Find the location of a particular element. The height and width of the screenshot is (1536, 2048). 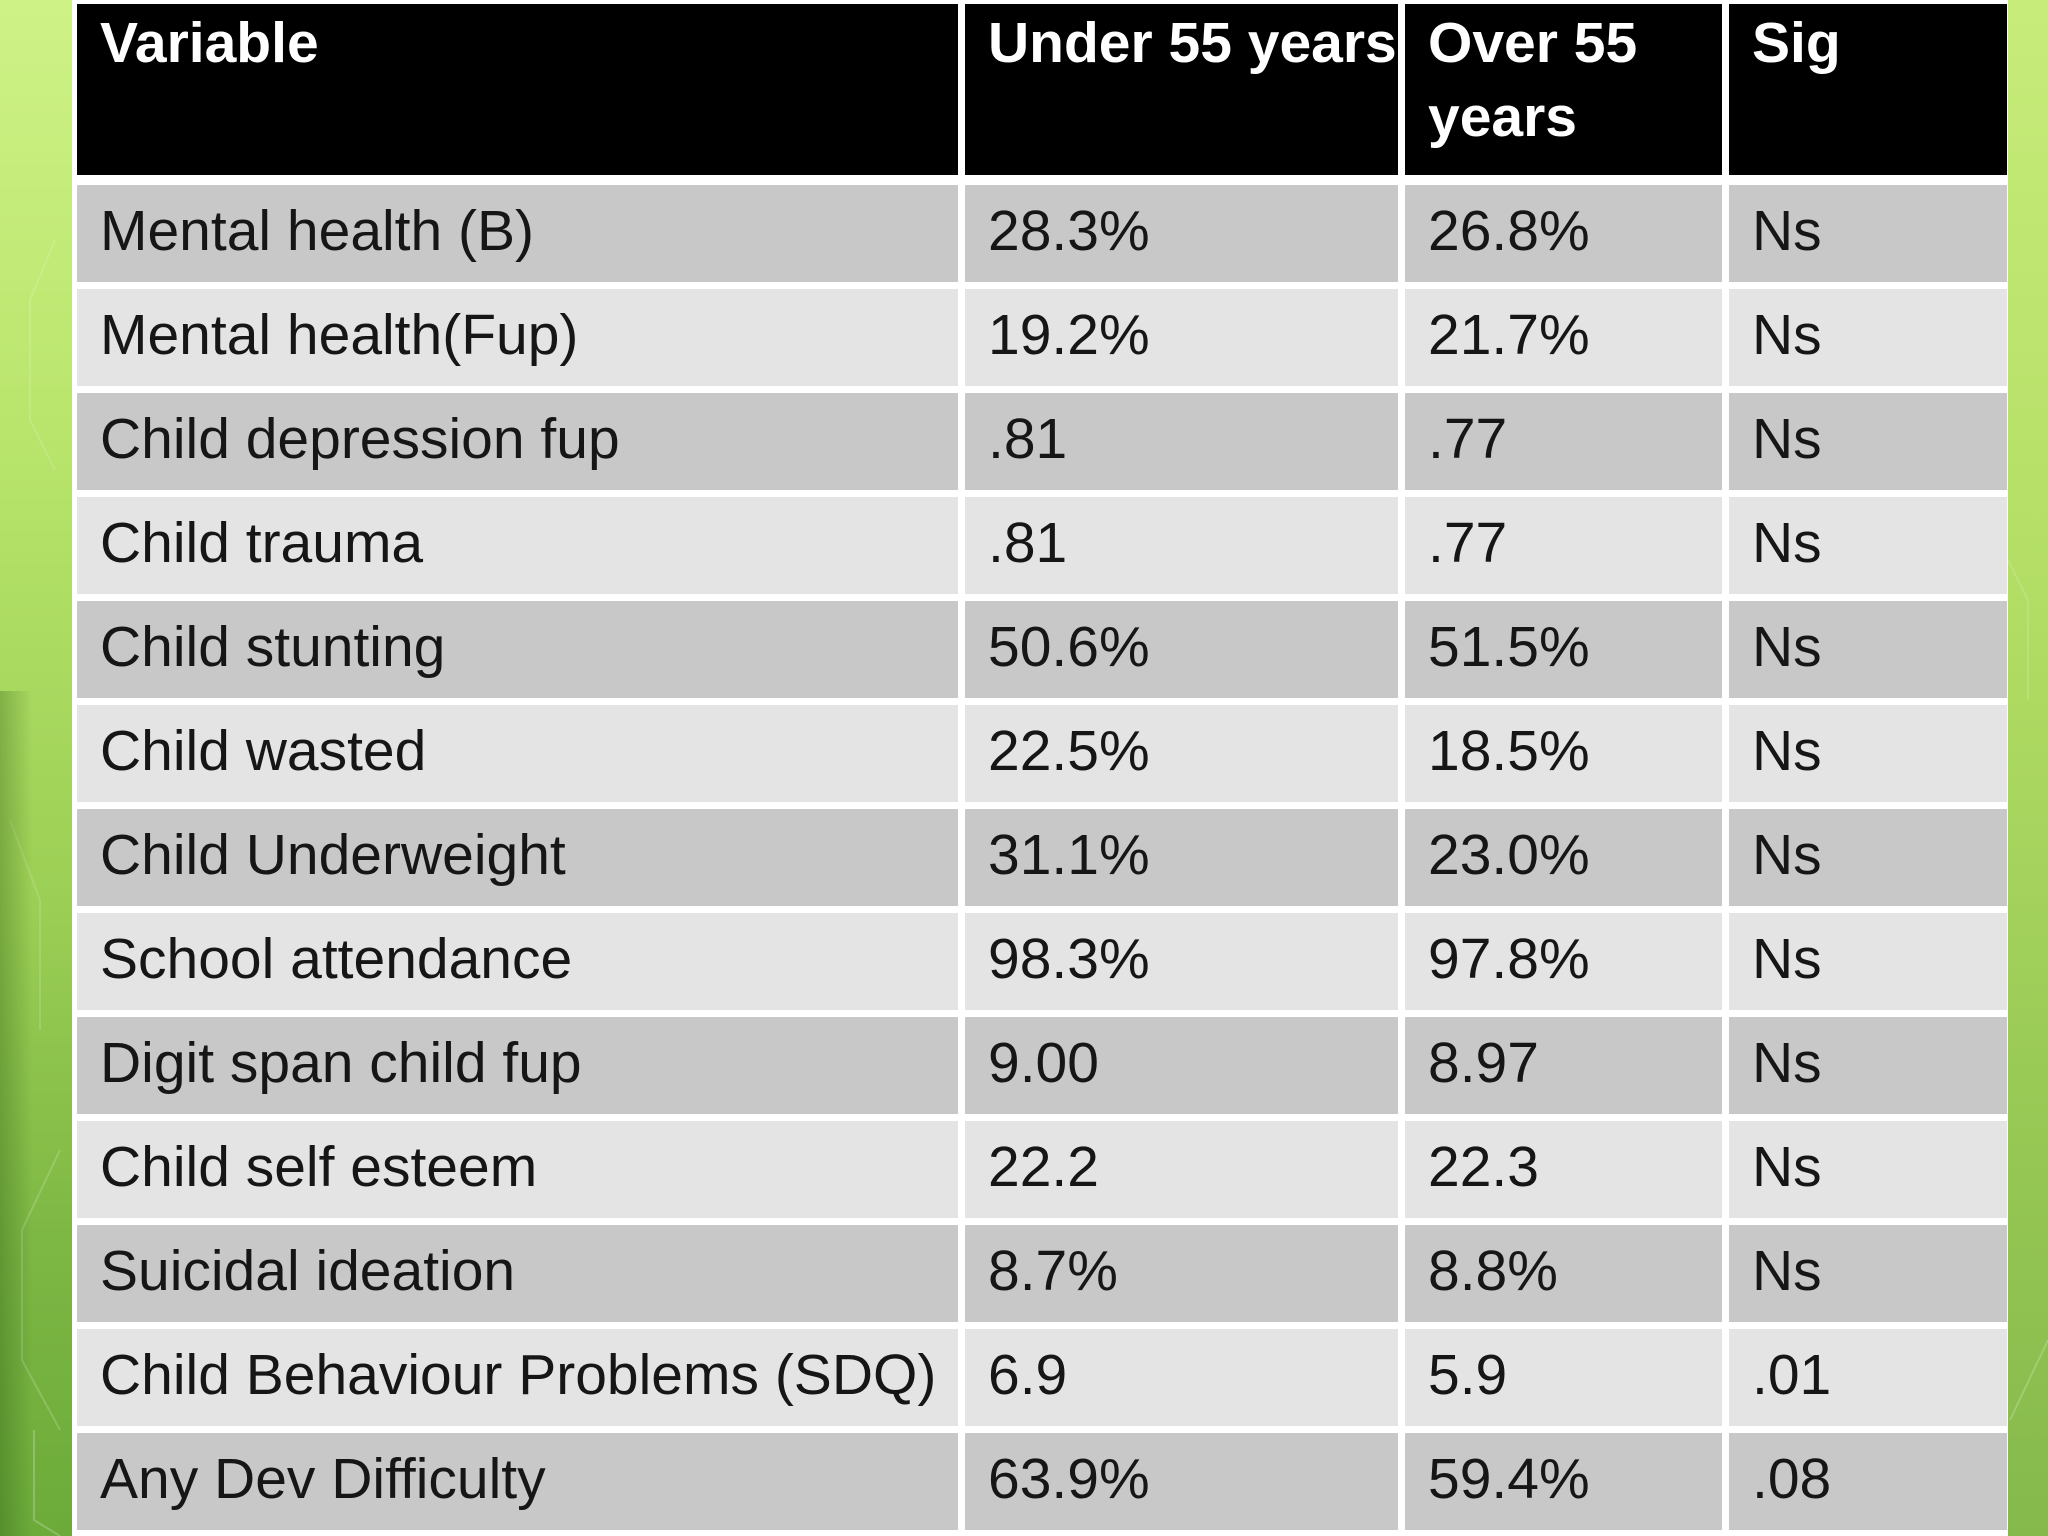

cell-variable: Child trauma is located at coordinates (517, 545).